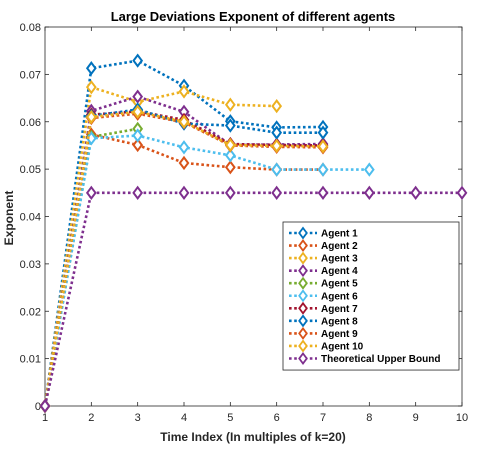 The height and width of the screenshot is (449, 491). Describe the element at coordinates (9, 218) in the screenshot. I see `y-axis-label: Exponent` at that location.